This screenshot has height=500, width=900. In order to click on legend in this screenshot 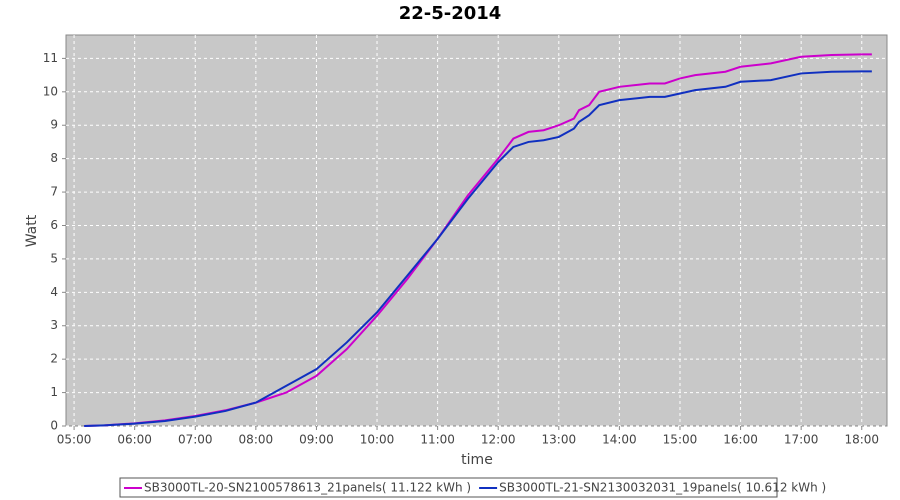, I will do `click(448, 487)`.